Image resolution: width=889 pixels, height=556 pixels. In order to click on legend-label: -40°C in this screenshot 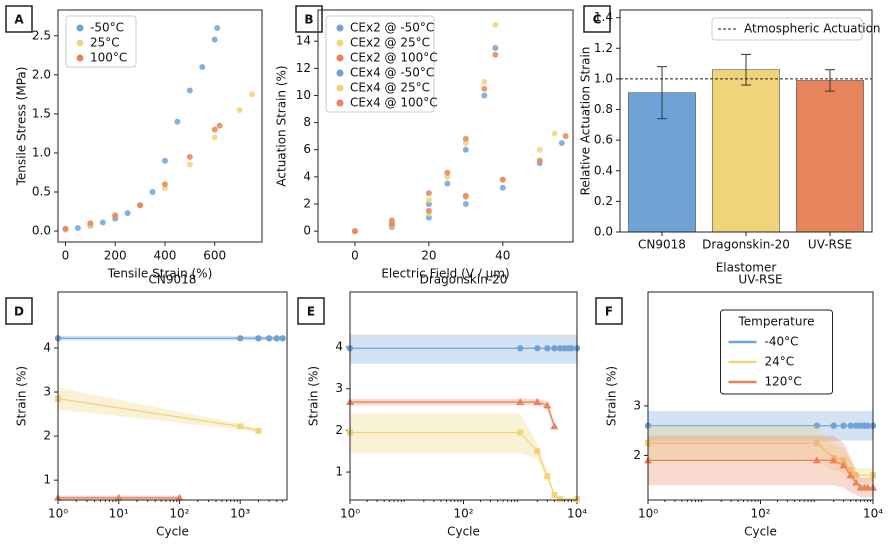, I will do `click(782, 342)`.